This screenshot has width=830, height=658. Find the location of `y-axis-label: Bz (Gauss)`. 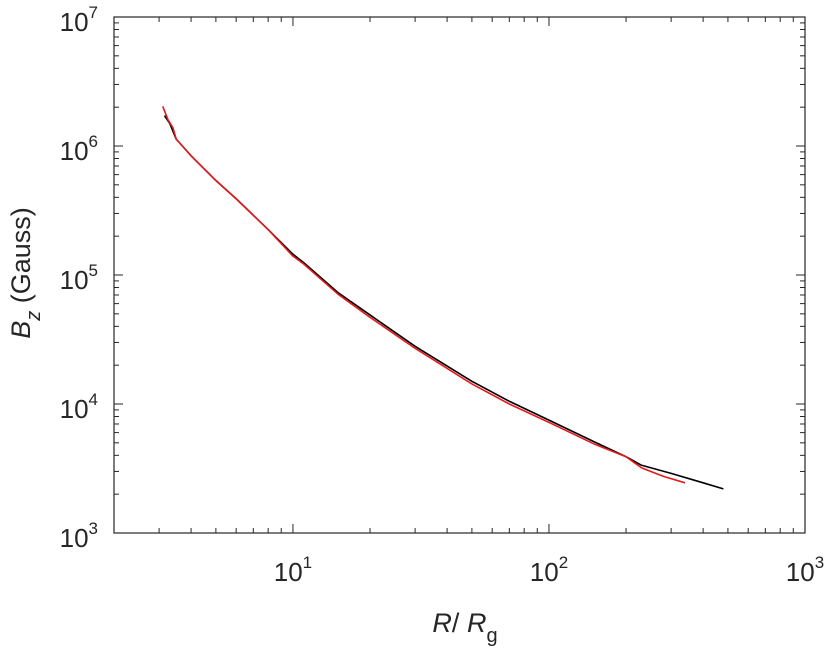

y-axis-label: Bz (Gauss) is located at coordinates (25, 273).